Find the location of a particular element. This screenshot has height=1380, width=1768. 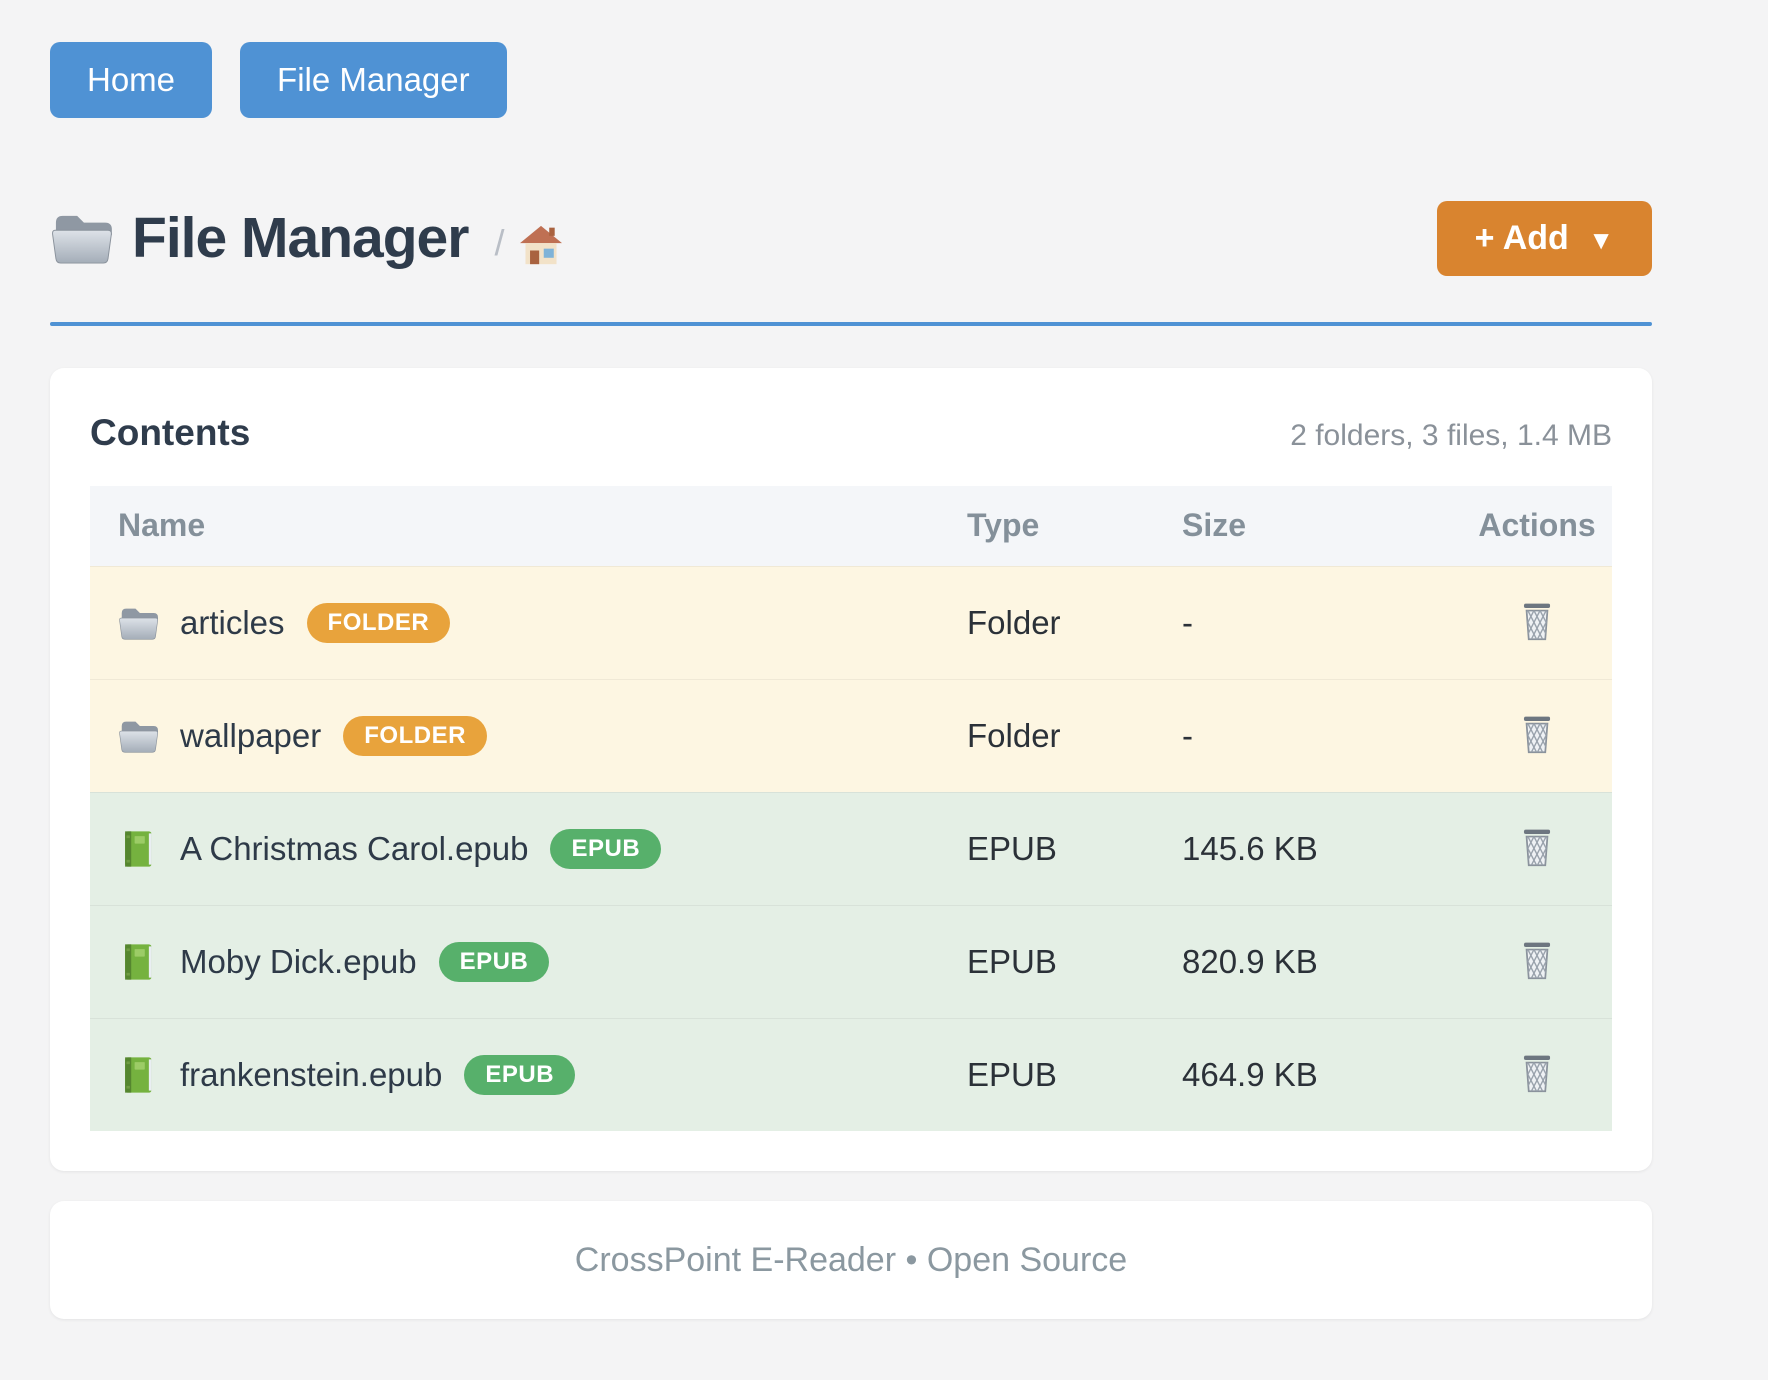

contents-heading: Contents is located at coordinates (170, 432).